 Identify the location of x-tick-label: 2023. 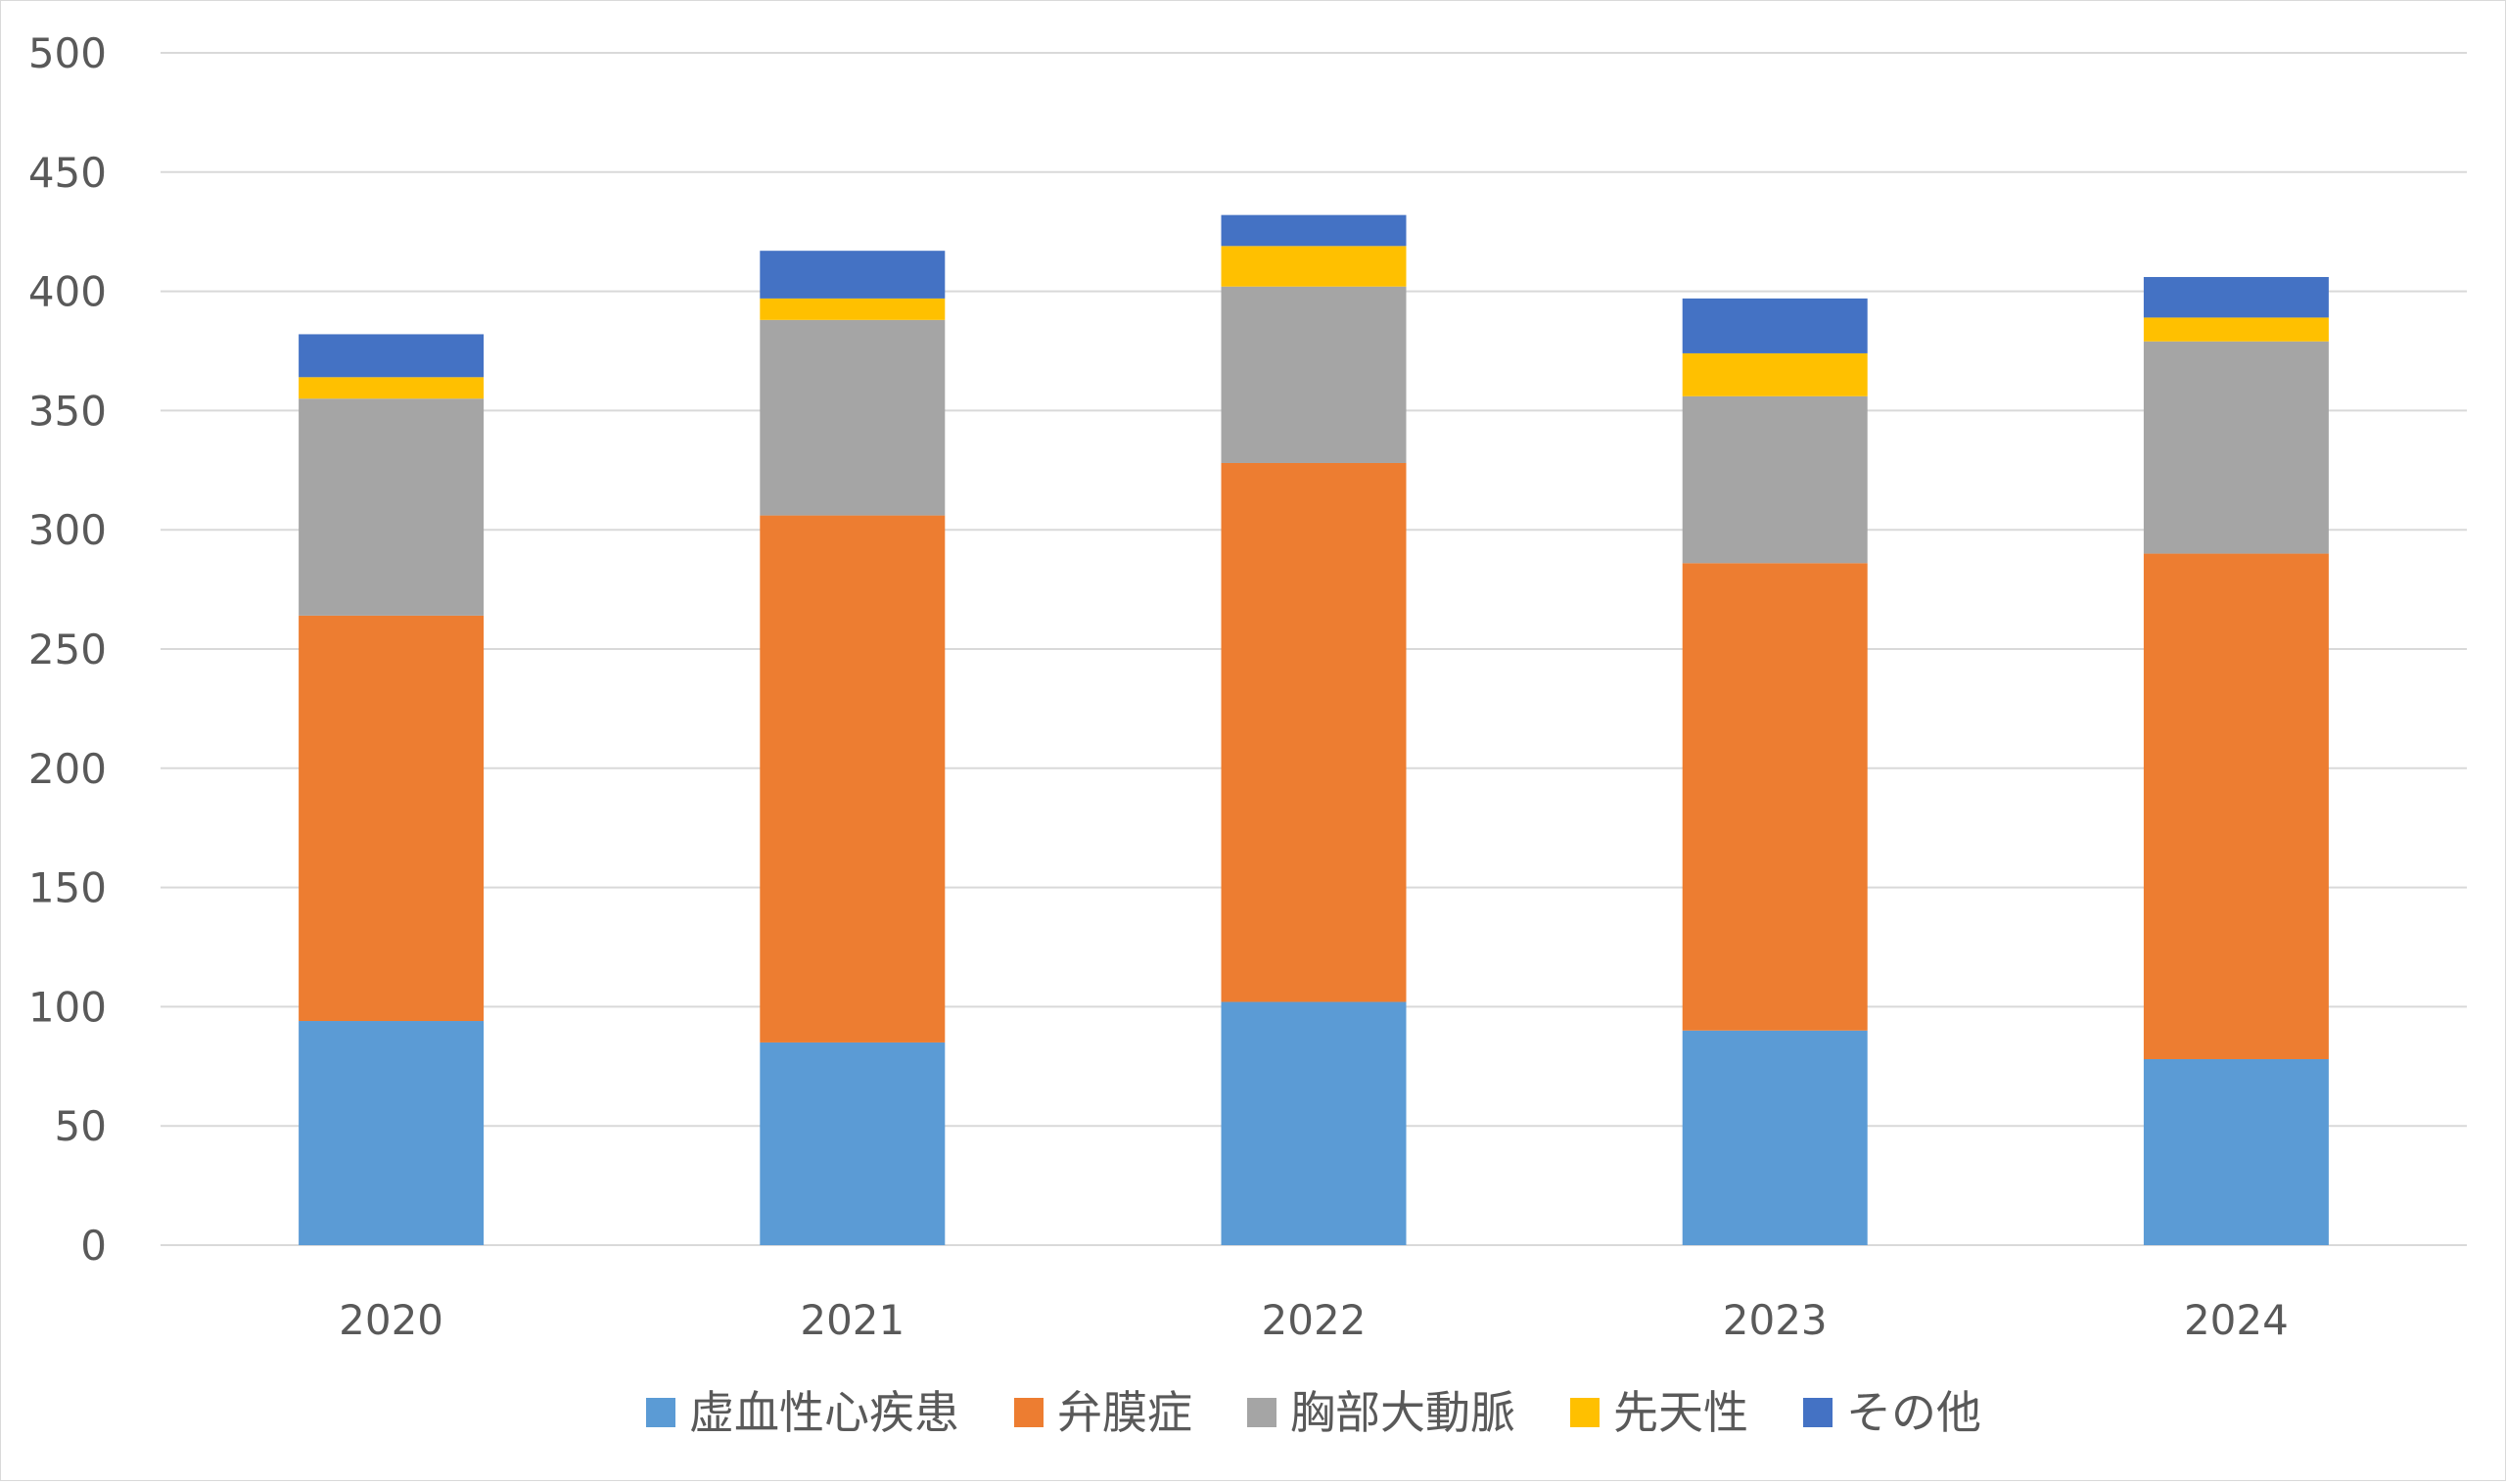
(1775, 1320).